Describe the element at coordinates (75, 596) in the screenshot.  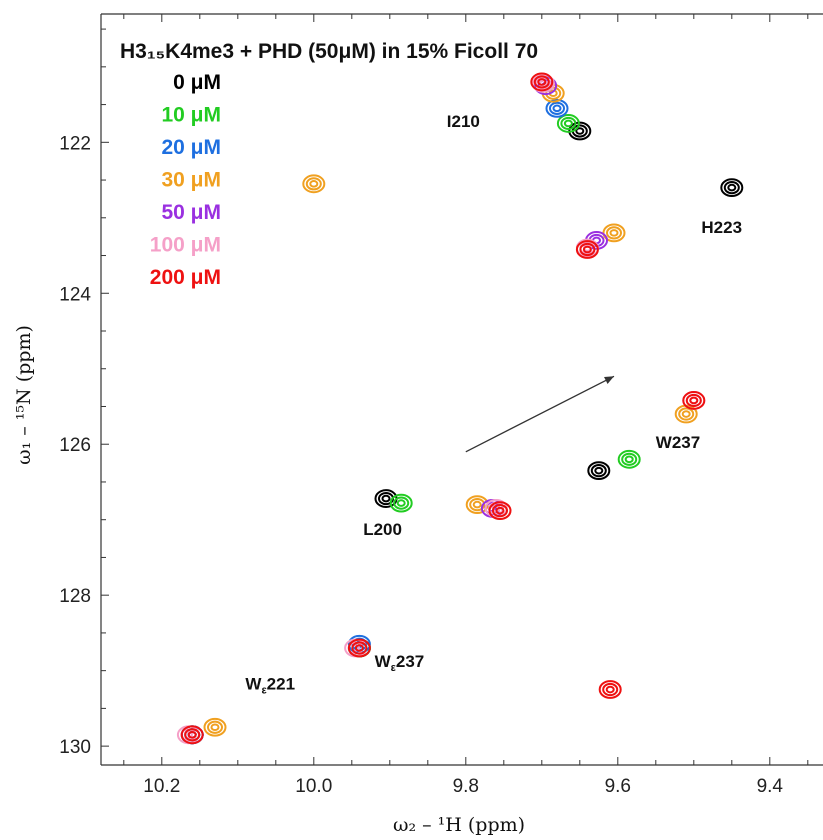
I see `y-tick-label: 128` at that location.